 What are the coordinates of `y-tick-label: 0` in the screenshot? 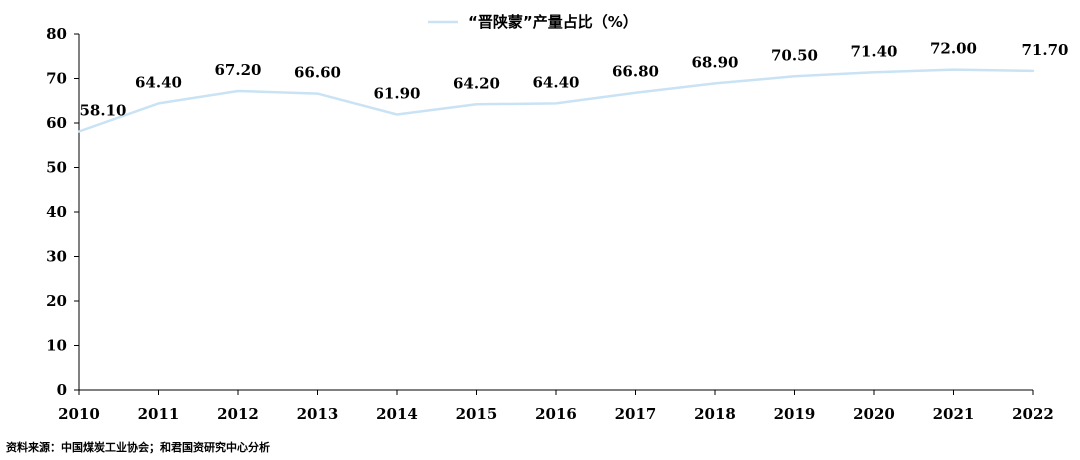 It's located at (62, 390).